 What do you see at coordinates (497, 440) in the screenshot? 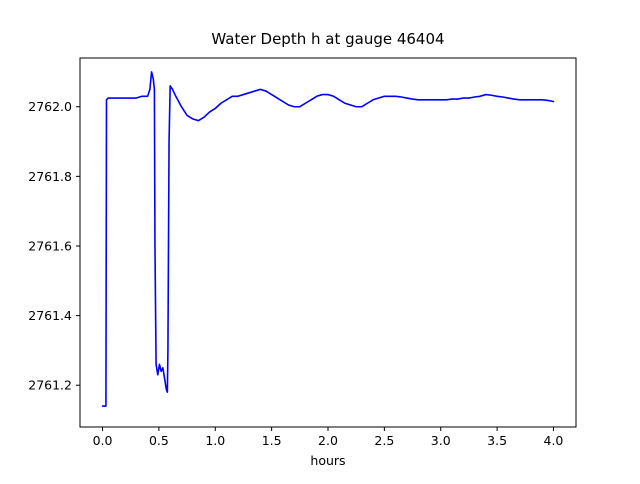
I see `x-tick-label: 3.5` at bounding box center [497, 440].